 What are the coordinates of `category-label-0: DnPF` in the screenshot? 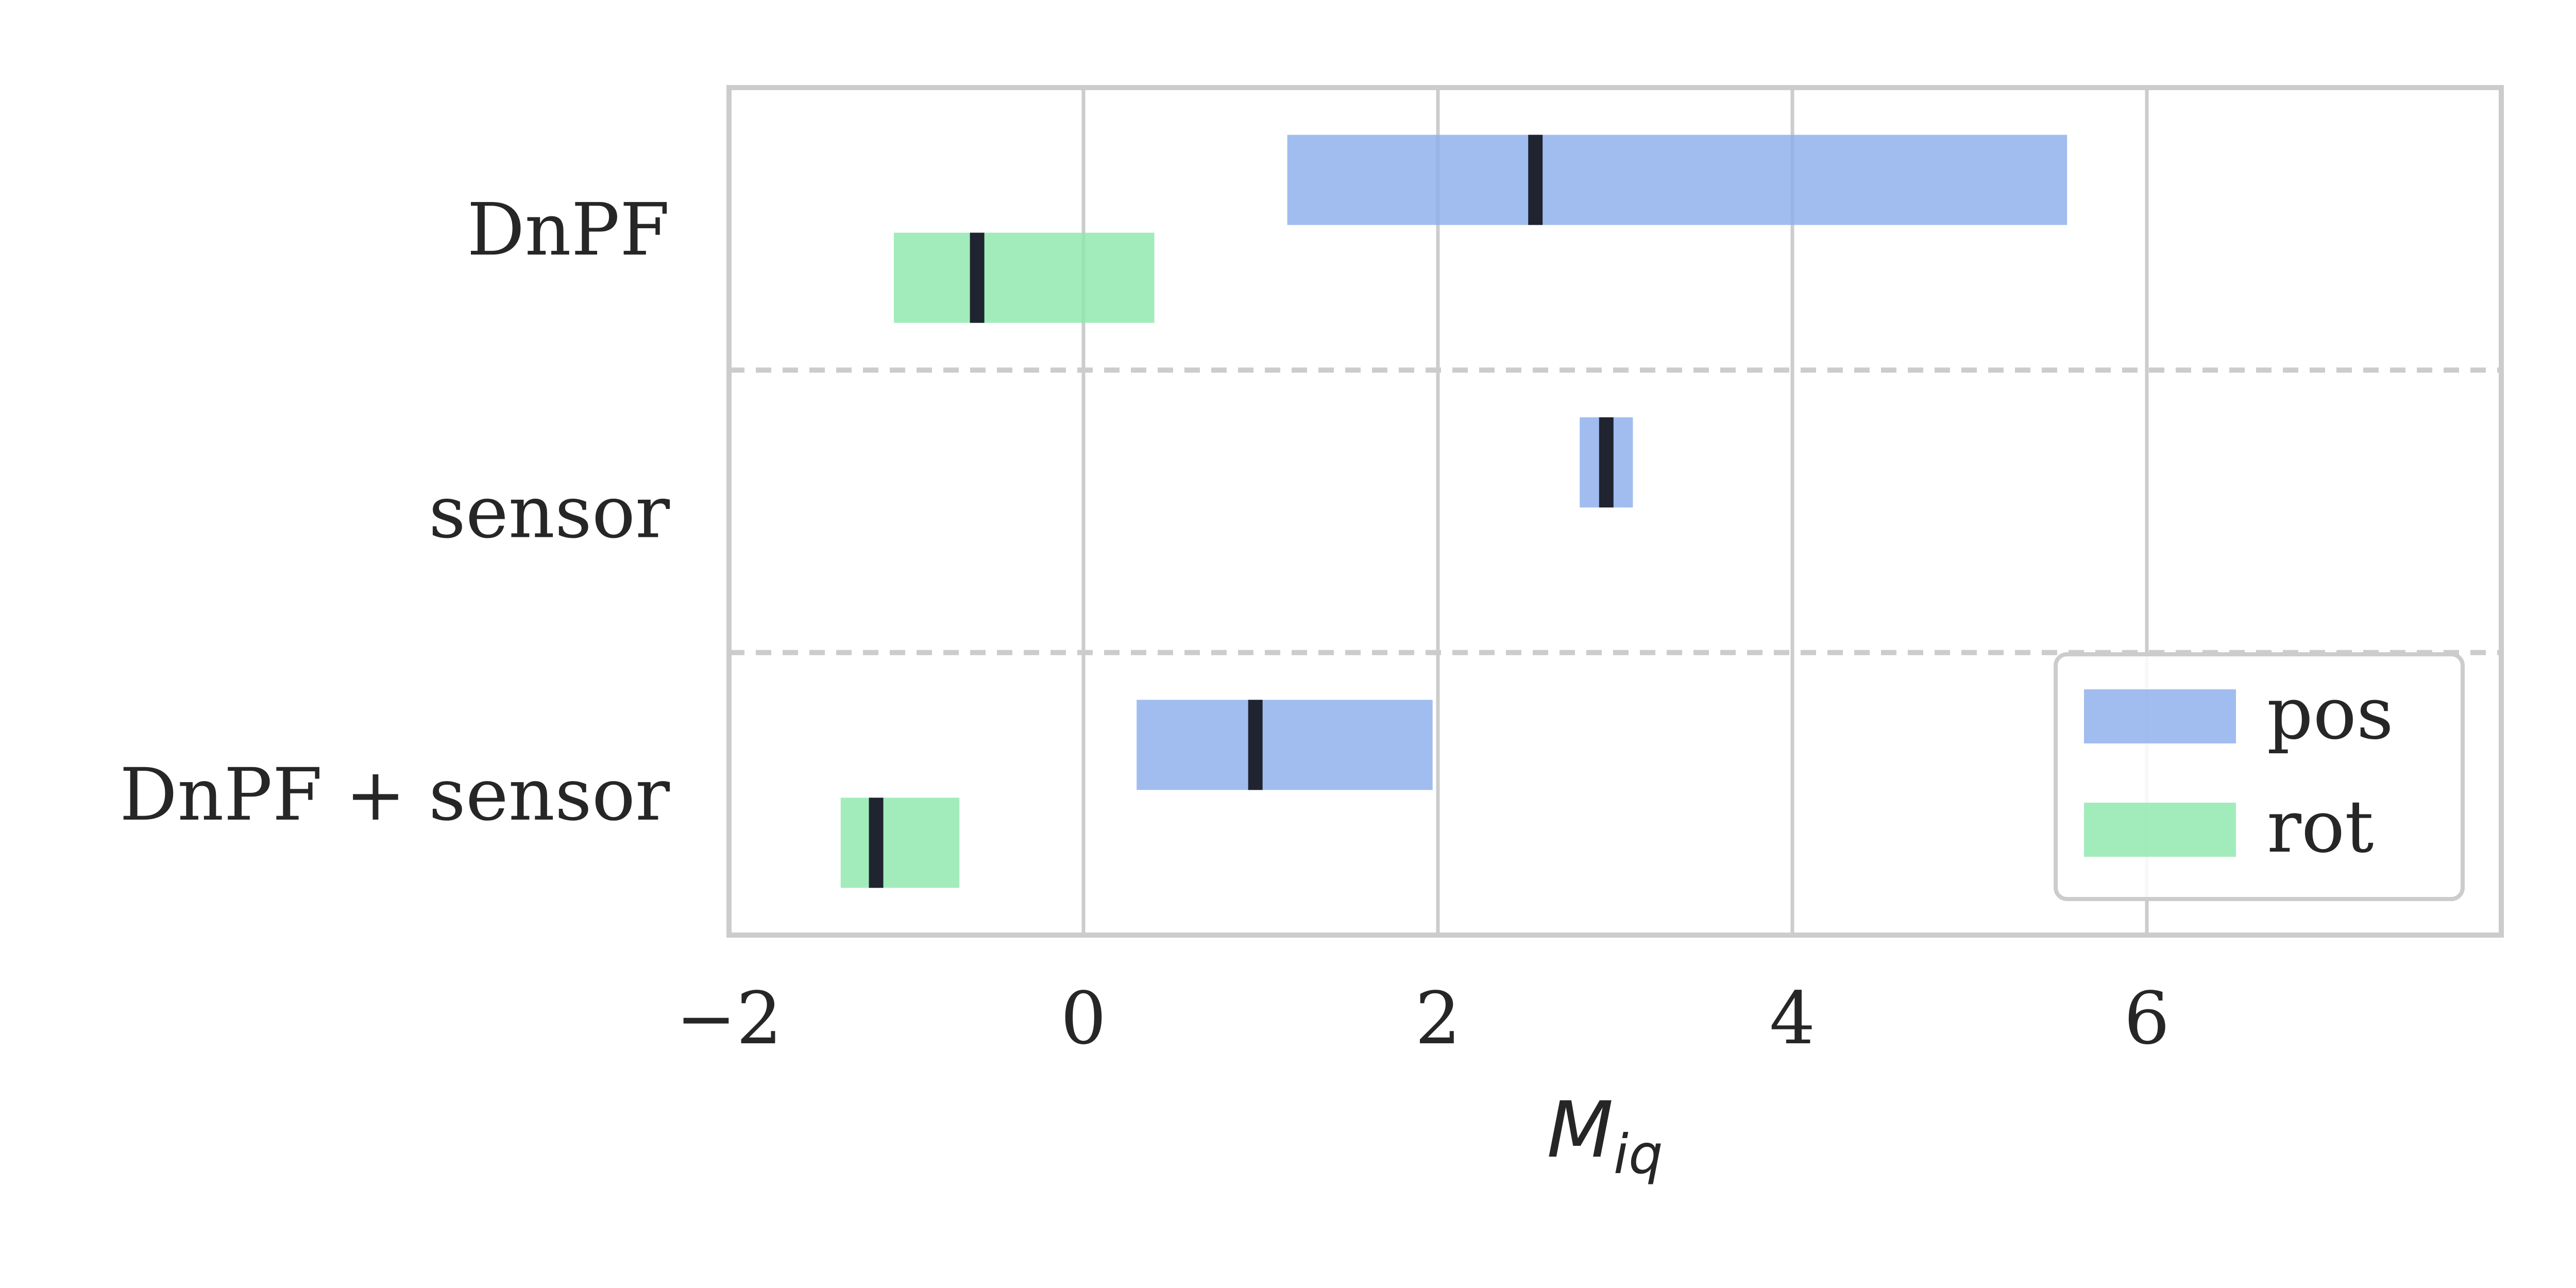 It's located at (568, 230).